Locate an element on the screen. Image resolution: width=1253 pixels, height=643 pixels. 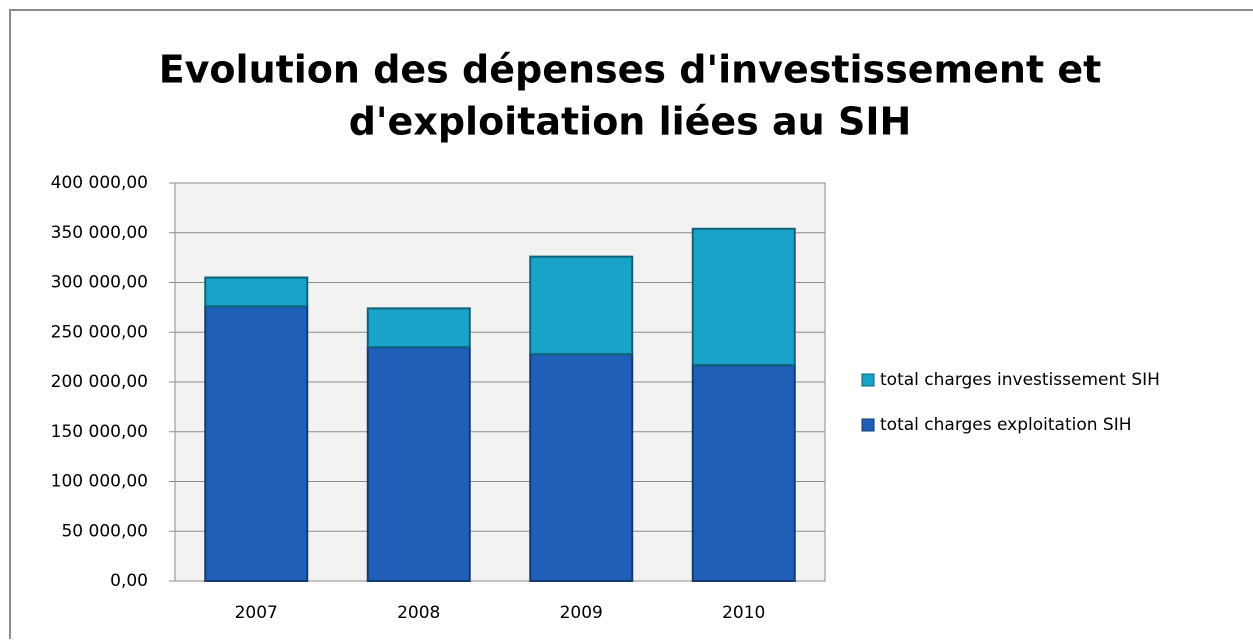
legend-label: total charges investissement SIH is located at coordinates (1020, 380).